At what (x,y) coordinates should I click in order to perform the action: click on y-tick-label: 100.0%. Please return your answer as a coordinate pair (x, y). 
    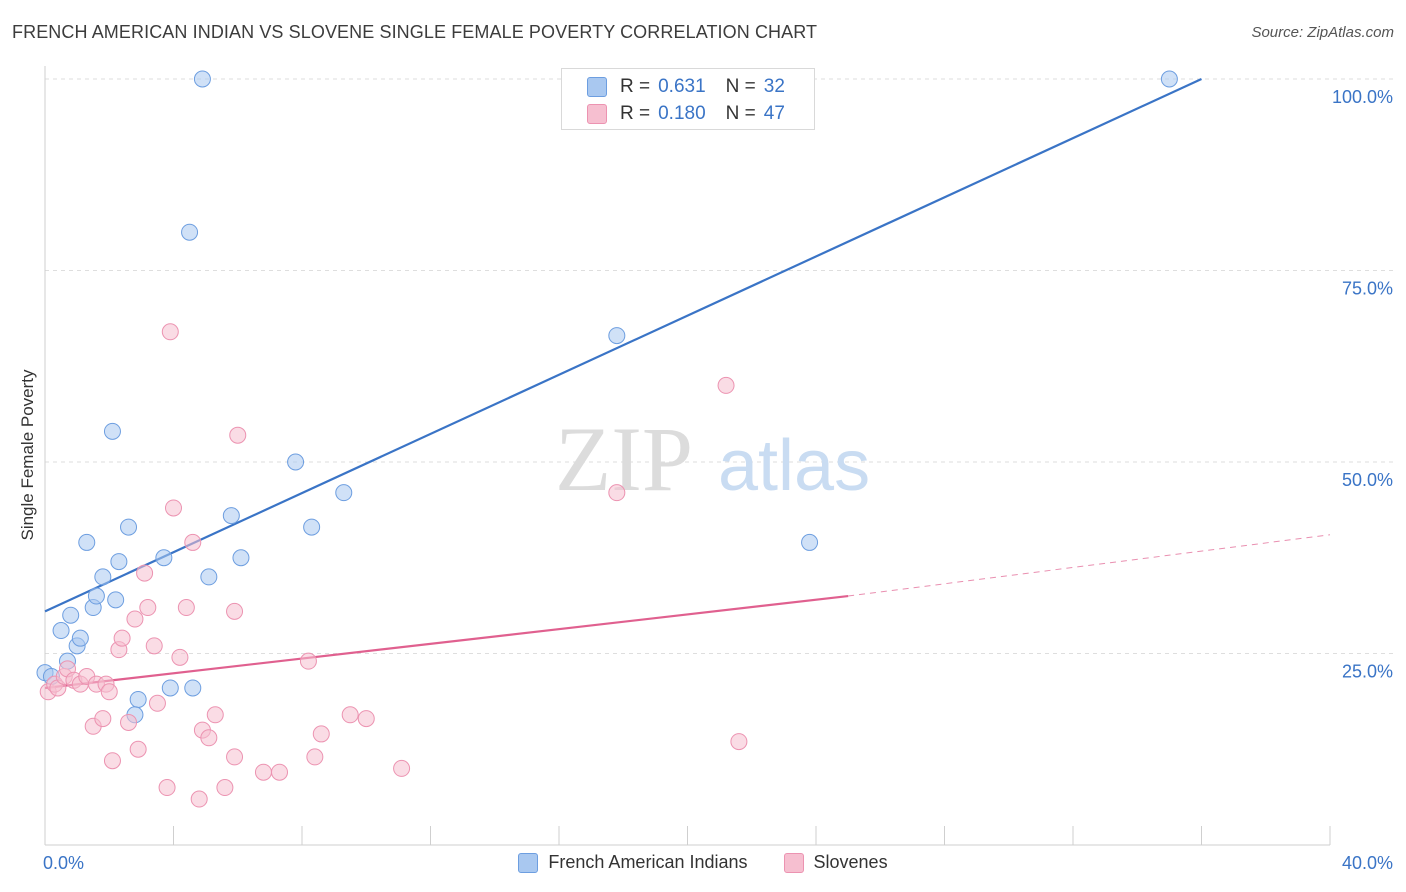
    Looking at the image, I should click on (1362, 97).